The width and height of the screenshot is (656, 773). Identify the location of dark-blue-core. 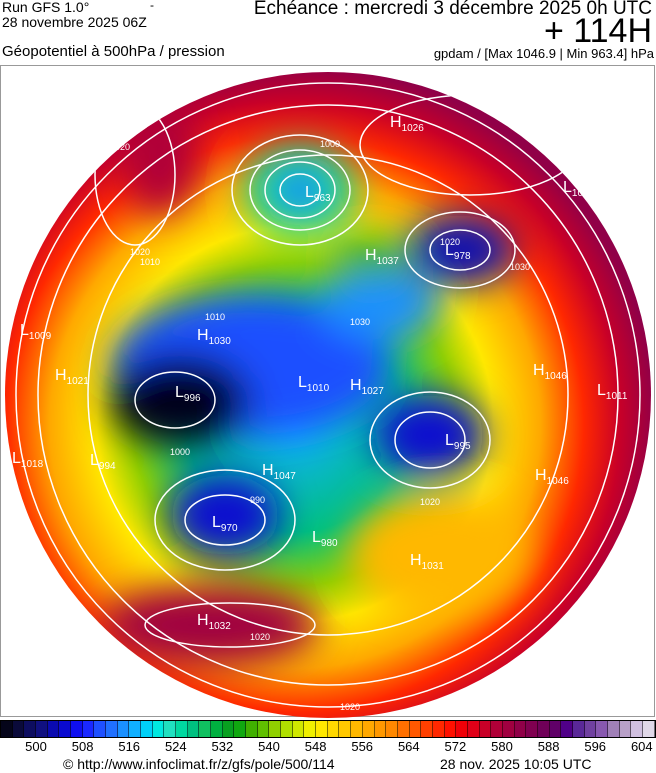
(180, 400).